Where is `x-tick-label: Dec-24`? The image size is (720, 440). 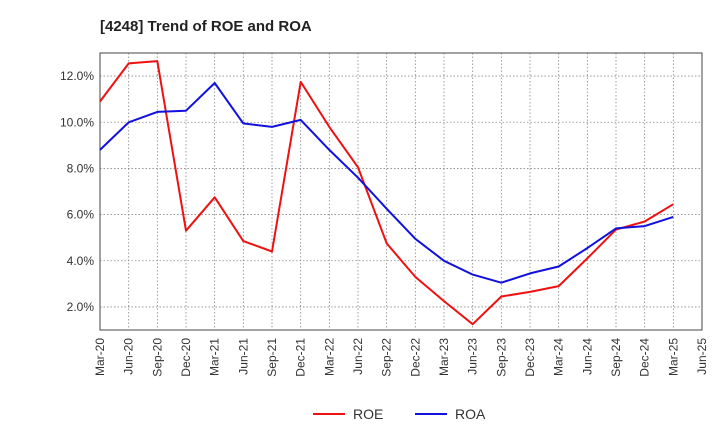 x-tick-label: Dec-24 is located at coordinates (645, 357).